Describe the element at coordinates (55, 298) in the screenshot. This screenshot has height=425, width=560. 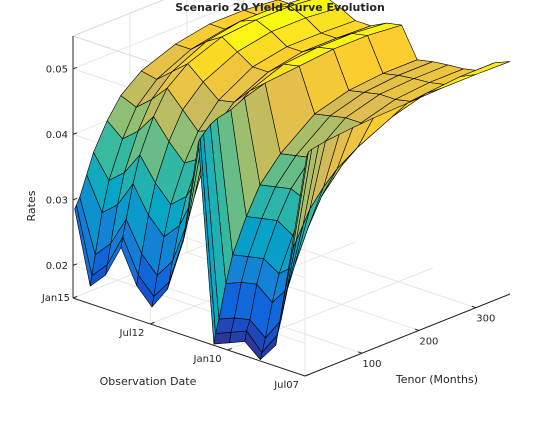
I see `date-tick-label: Jan15` at that location.